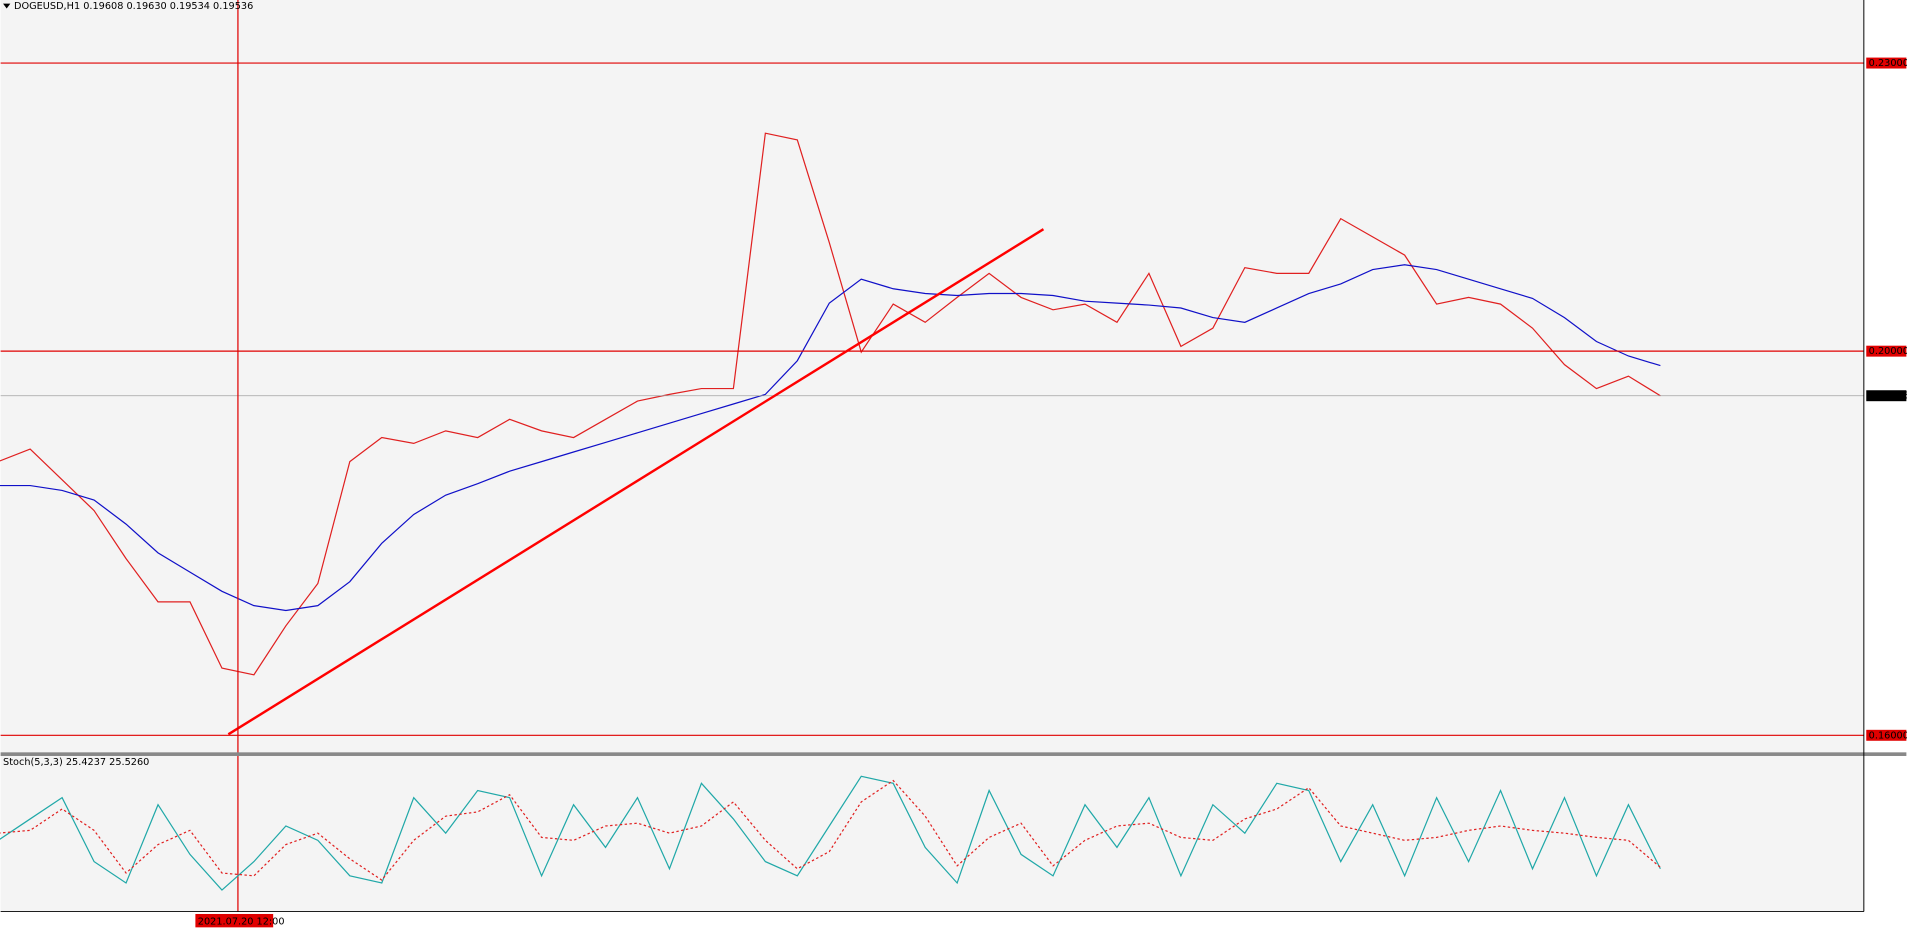  What do you see at coordinates (953, 921) in the screenshot?
I see `time-axis-background` at bounding box center [953, 921].